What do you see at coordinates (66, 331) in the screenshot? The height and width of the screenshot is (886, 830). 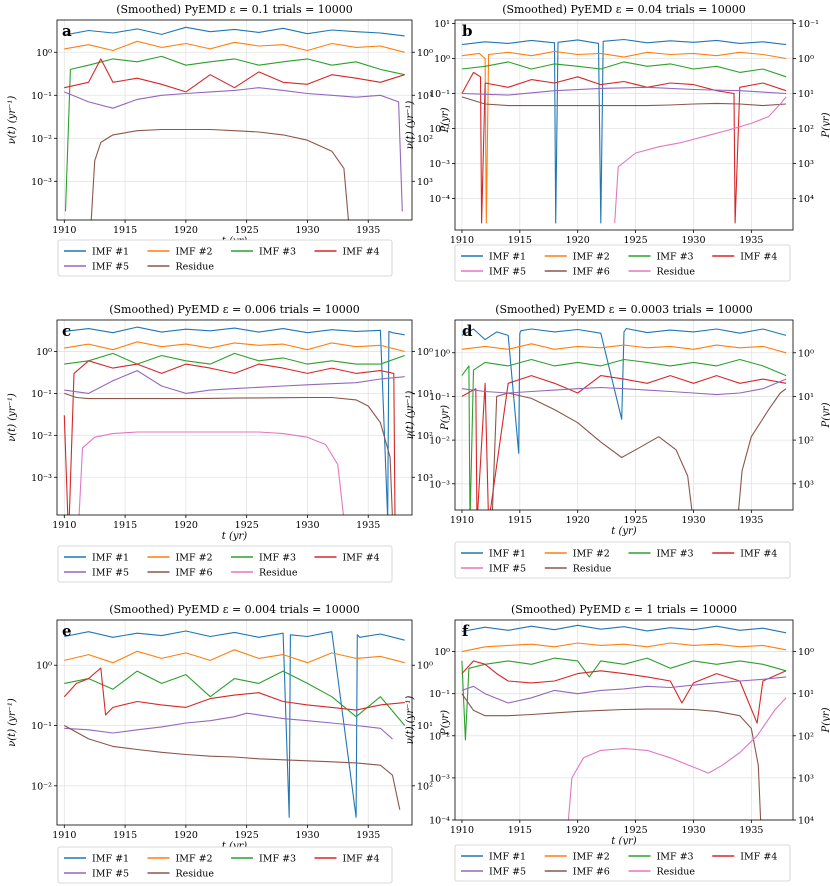 I see `panel-letter: c` at bounding box center [66, 331].